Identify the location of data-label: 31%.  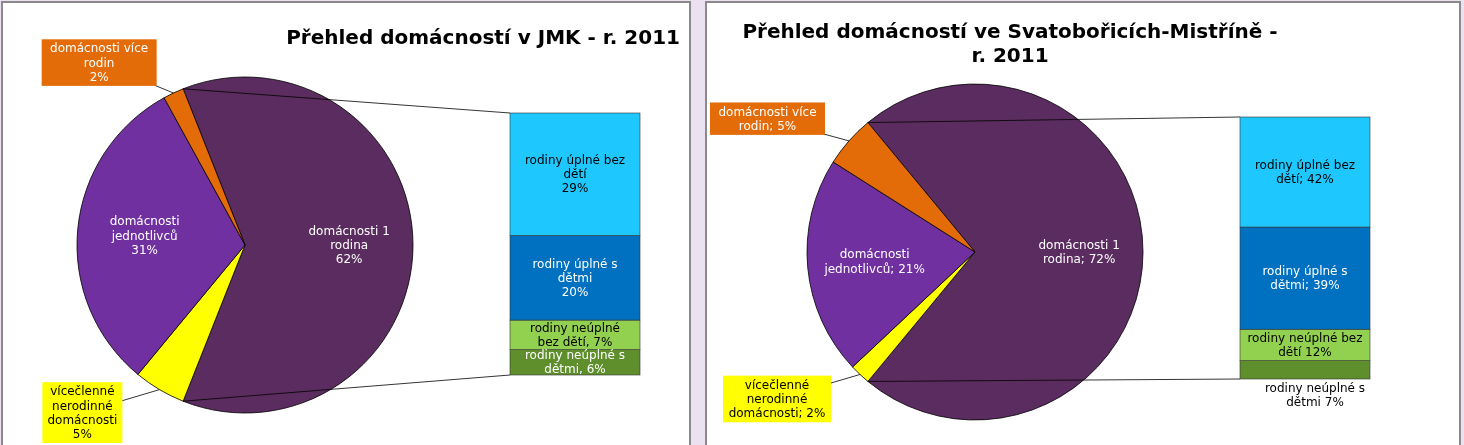
(144, 249).